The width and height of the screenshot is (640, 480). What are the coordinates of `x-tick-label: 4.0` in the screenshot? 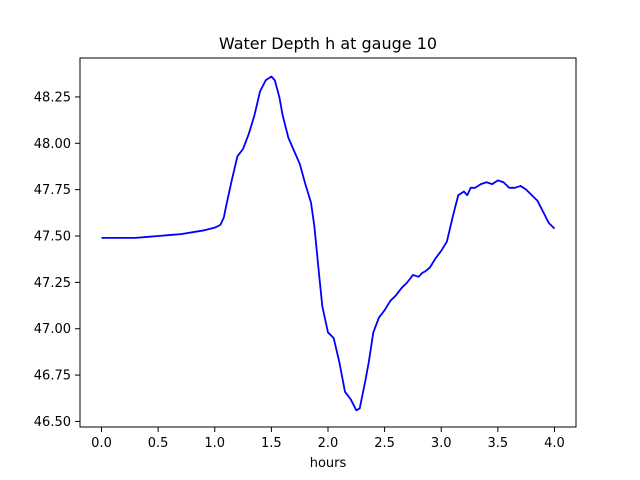 It's located at (554, 443).